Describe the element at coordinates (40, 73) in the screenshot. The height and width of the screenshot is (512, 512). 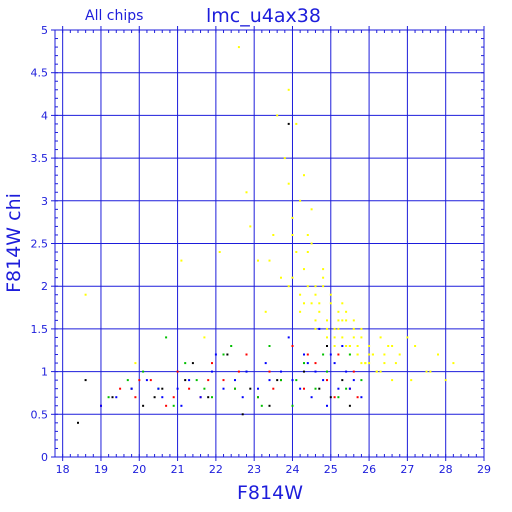
I see `y-tick-label: 4.5` at that location.